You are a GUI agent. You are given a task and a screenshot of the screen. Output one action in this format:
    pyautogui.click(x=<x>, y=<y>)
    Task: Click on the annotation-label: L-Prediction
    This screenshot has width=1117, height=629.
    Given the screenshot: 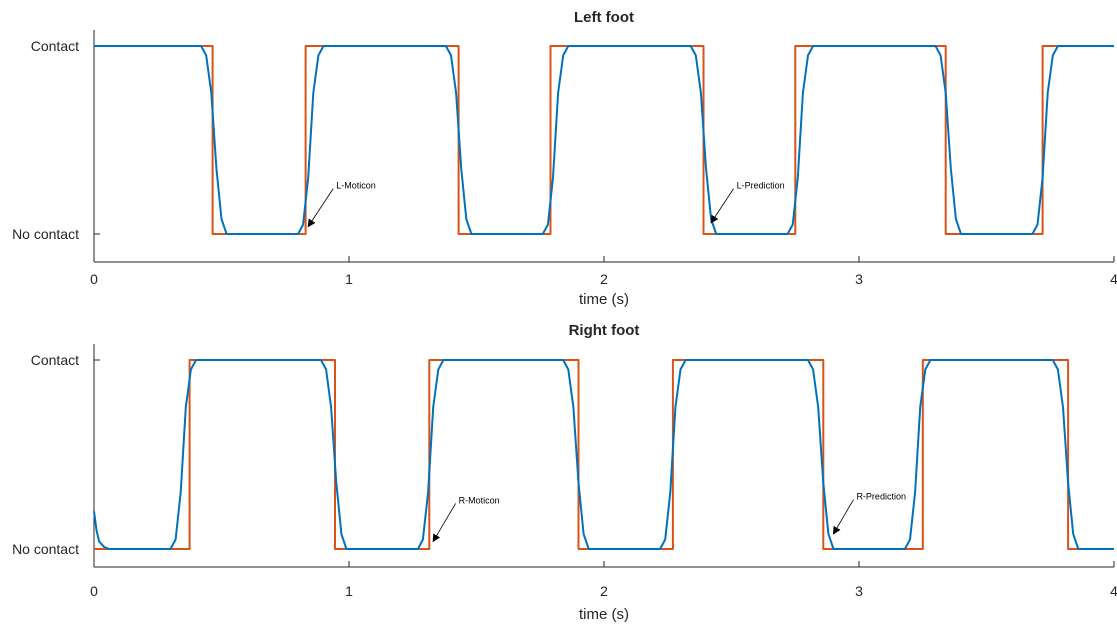 What is the action you would take?
    pyautogui.click(x=761, y=186)
    